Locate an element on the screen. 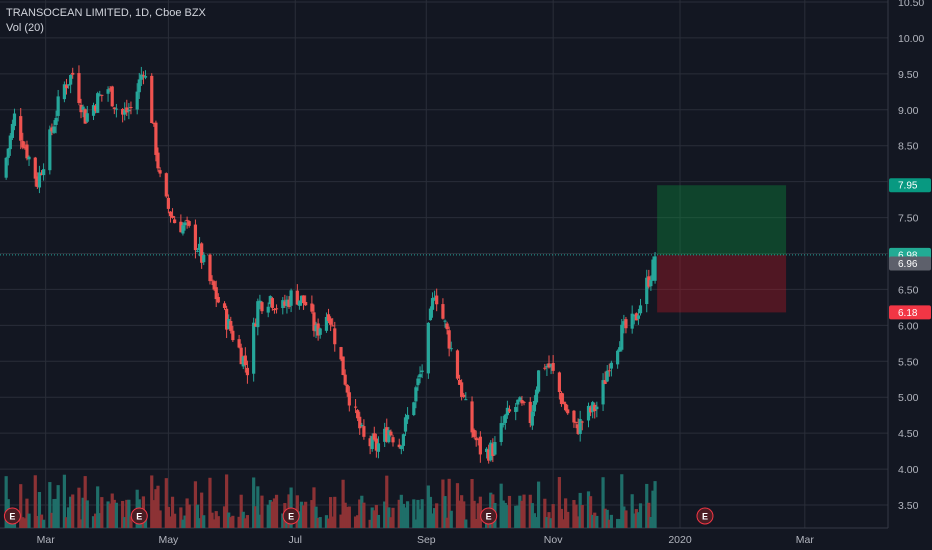 This screenshot has height=550, width=932. volume-indicator-label: Vol (20) is located at coordinates (25, 28).